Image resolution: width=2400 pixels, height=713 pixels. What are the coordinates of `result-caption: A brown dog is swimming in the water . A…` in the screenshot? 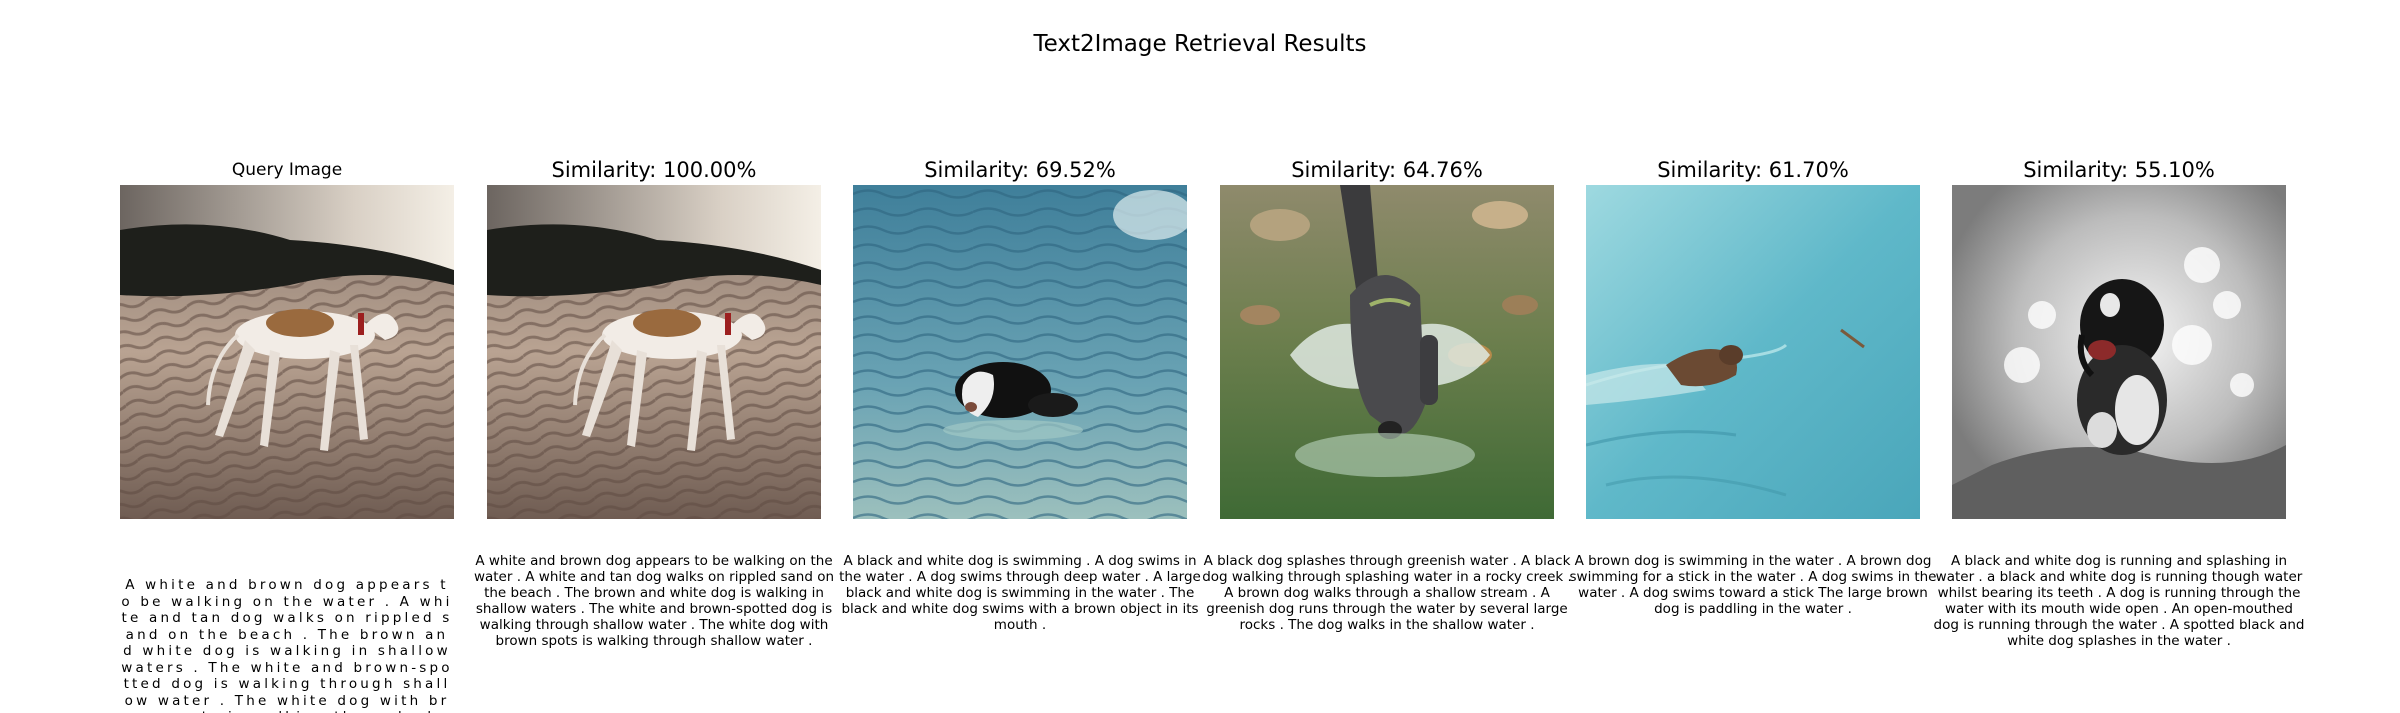 It's located at (1753, 585).